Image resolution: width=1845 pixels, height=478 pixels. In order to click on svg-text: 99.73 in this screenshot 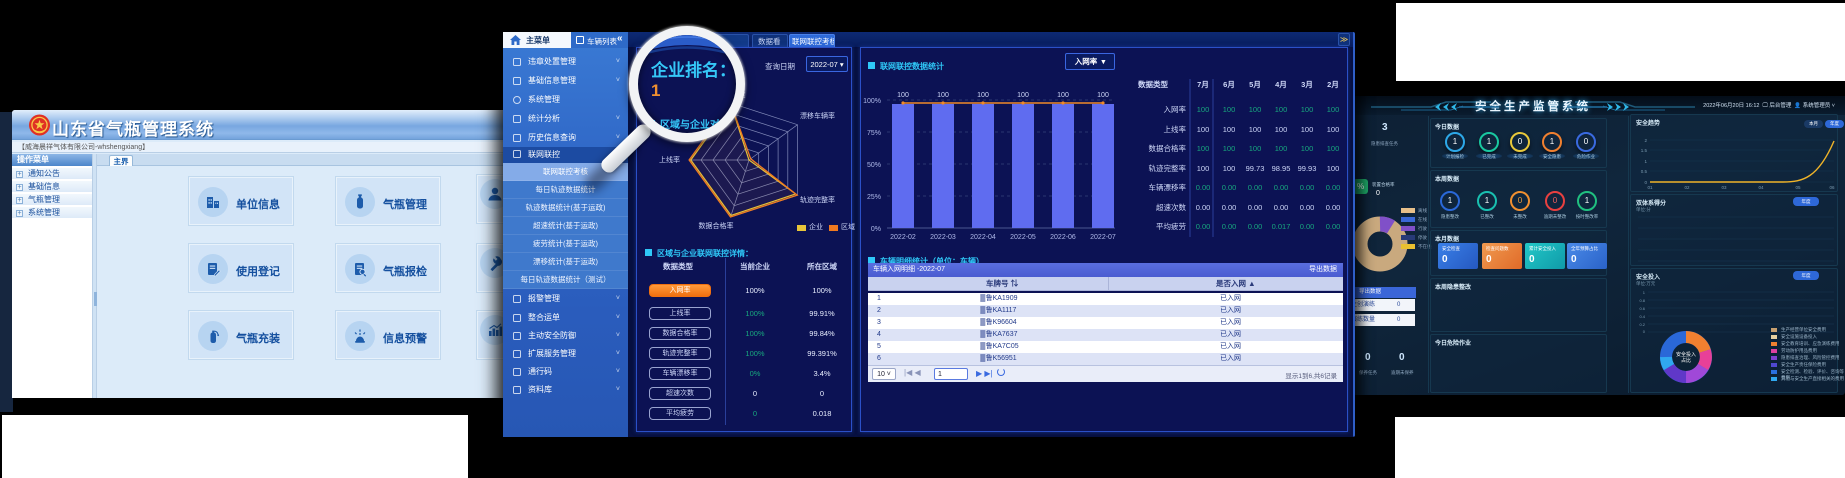, I will do `click(1255, 168)`.